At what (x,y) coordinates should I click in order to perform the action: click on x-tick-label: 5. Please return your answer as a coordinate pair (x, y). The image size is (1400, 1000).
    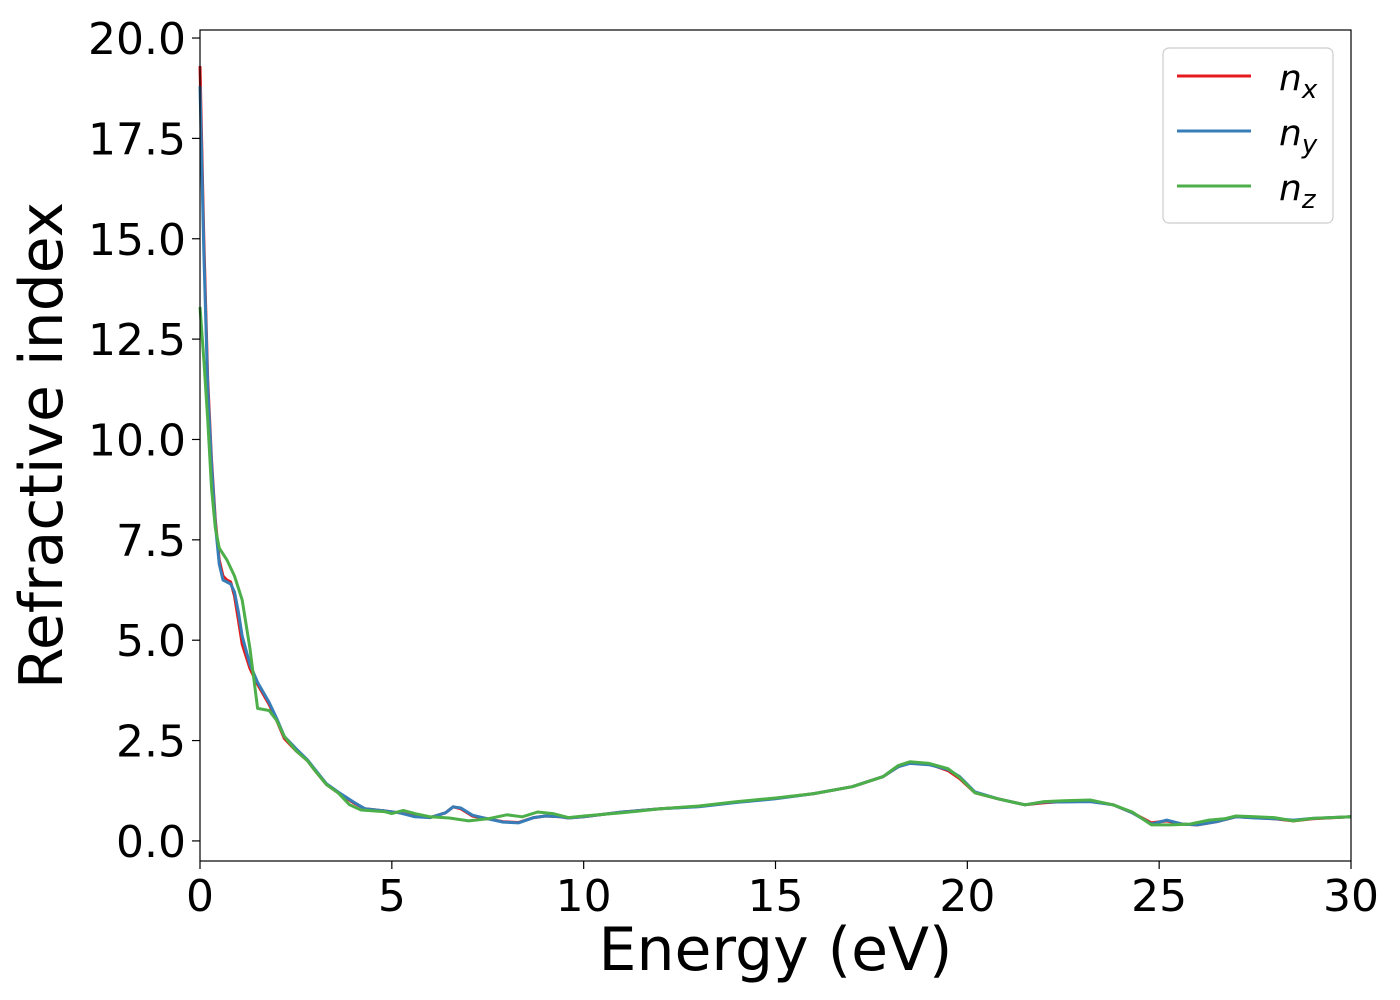
    Looking at the image, I should click on (392, 896).